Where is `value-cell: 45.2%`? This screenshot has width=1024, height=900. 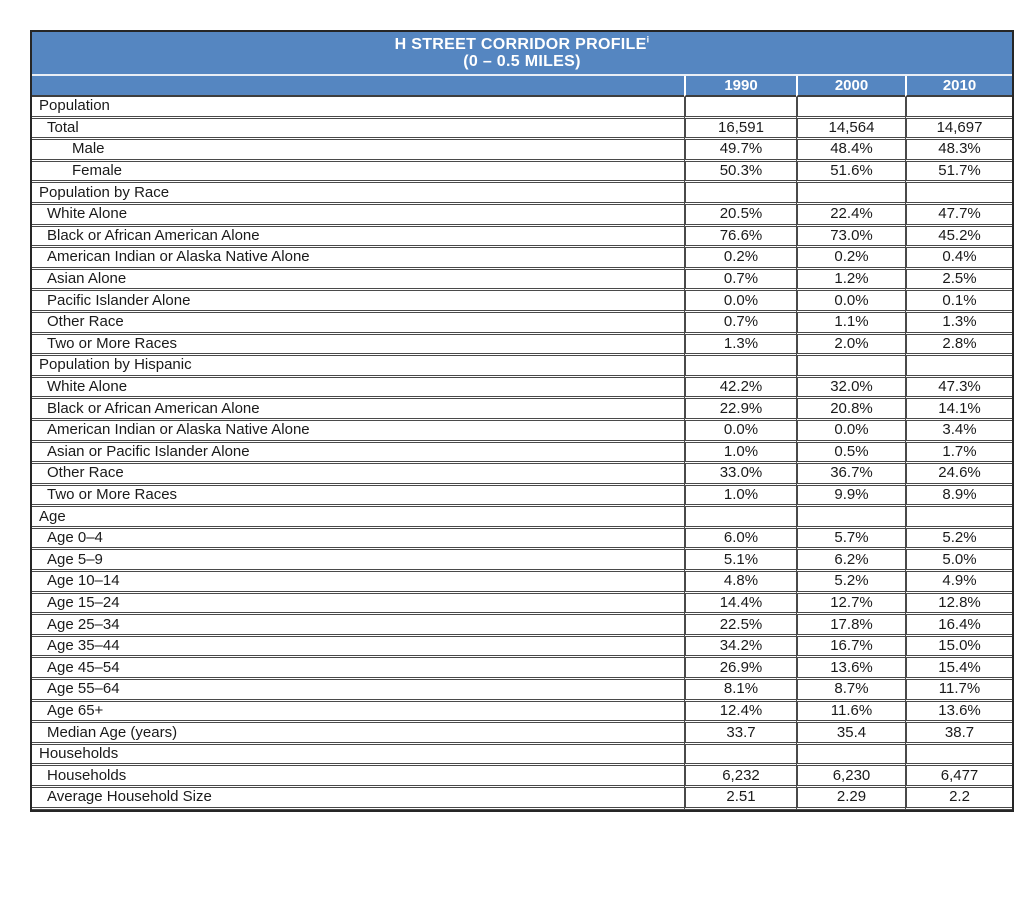
value-cell: 45.2% is located at coordinates (959, 237).